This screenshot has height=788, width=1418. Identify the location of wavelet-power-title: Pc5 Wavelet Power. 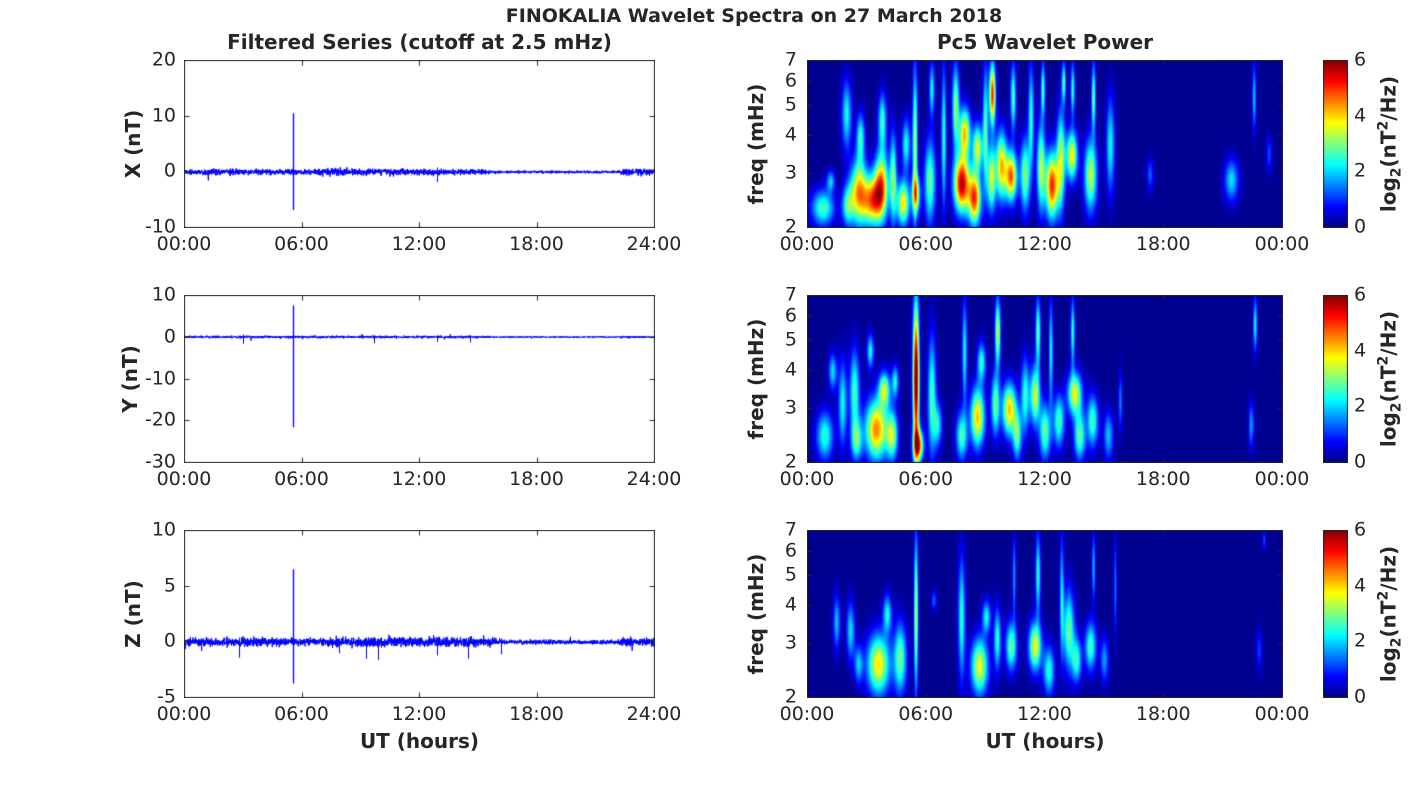
(1045, 42).